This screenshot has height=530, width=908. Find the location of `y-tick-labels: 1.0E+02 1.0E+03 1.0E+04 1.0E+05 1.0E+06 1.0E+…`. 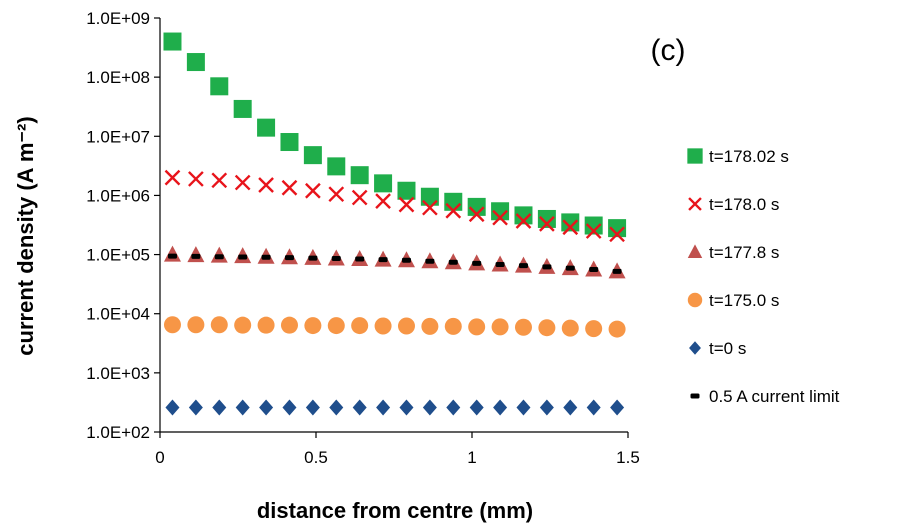

y-tick-labels: 1.0E+02 1.0E+03 1.0E+04 1.0E+05 1.0E+06 1.0E+… is located at coordinates (118, 225).